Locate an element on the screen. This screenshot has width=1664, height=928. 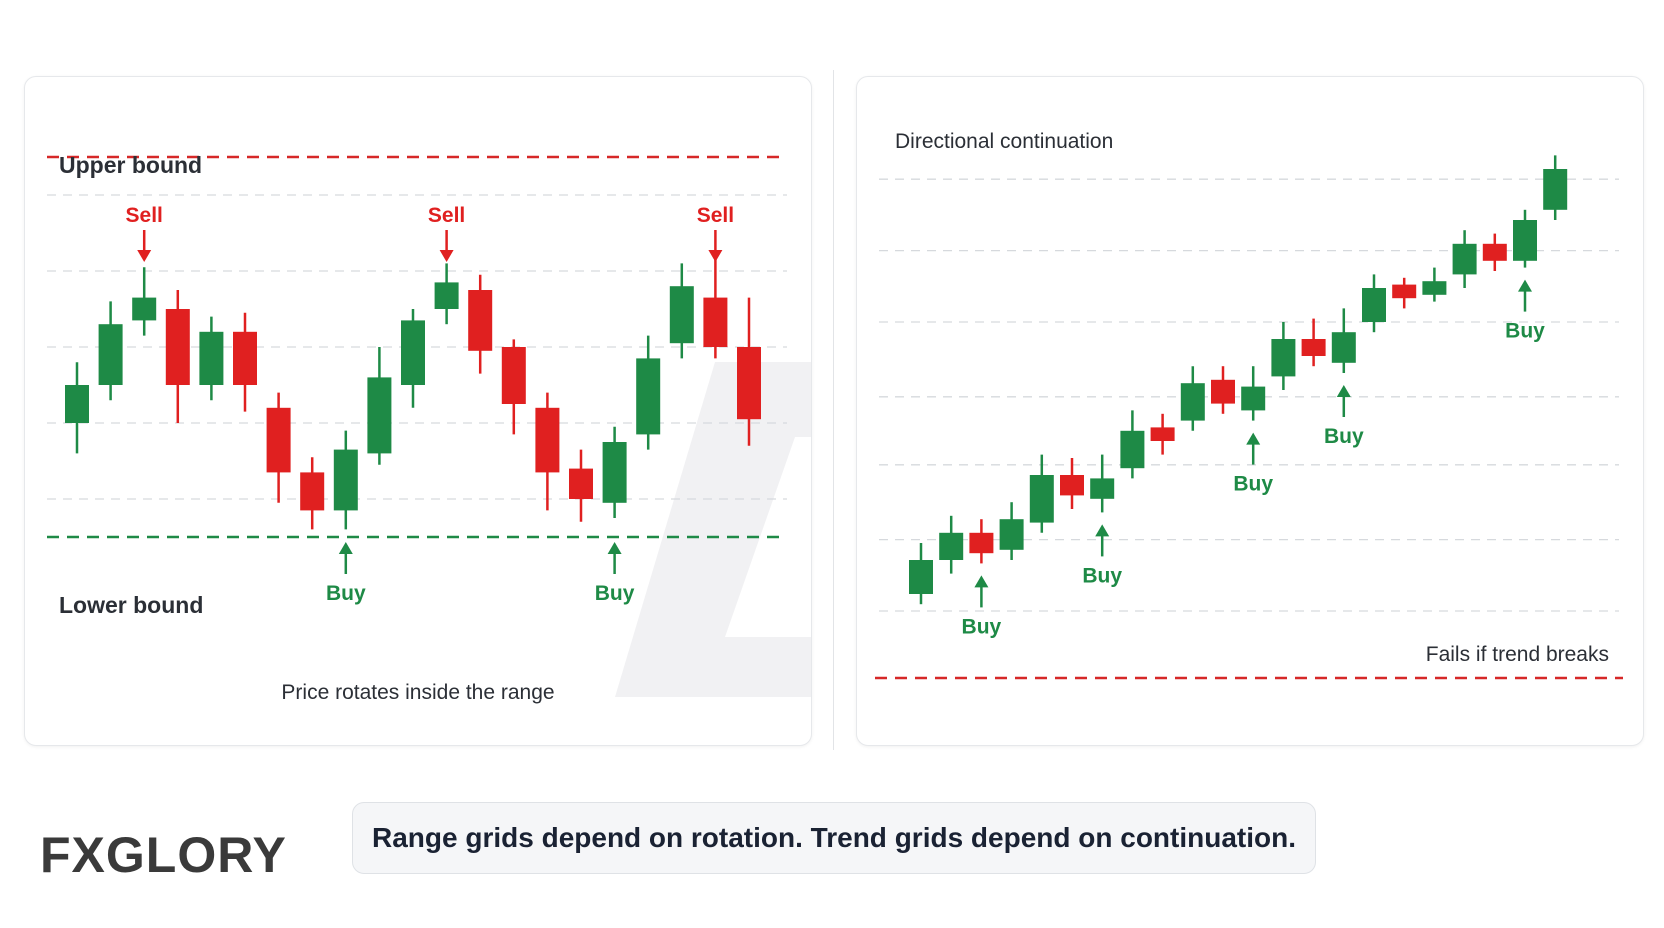
logo-text: FXGLORY is located at coordinates (163, 855).